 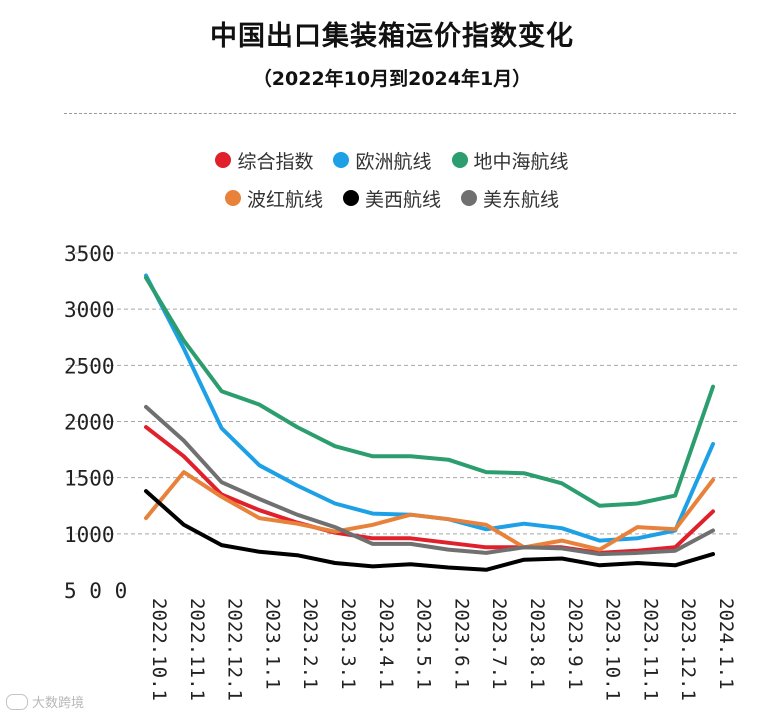 What do you see at coordinates (613, 649) in the screenshot?
I see `x-tick-label: 2023.10.1` at bounding box center [613, 649].